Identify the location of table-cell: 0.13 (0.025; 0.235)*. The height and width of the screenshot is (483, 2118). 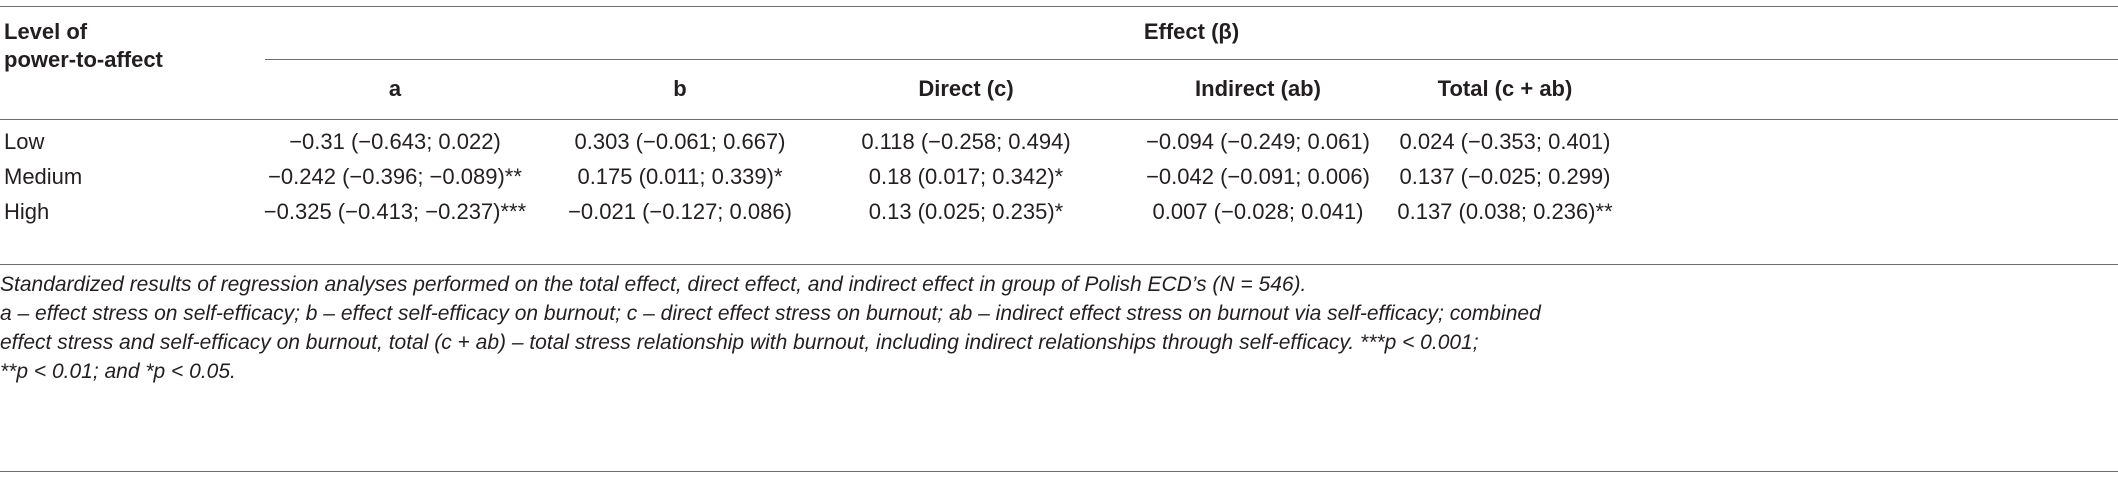
(966, 211).